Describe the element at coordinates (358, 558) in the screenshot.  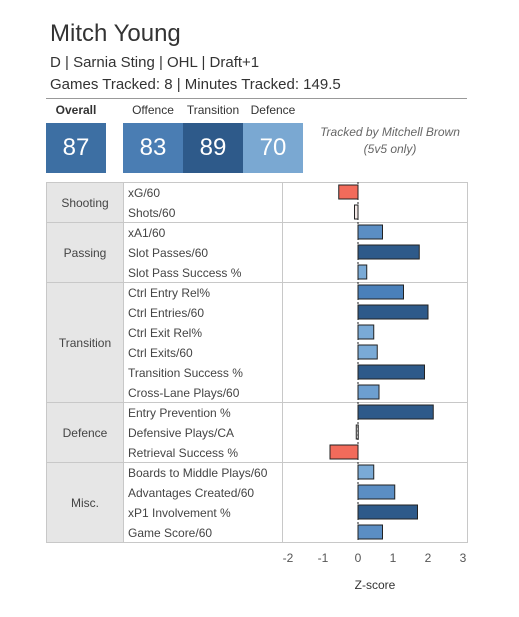
I see `x-tick-label: 0` at that location.